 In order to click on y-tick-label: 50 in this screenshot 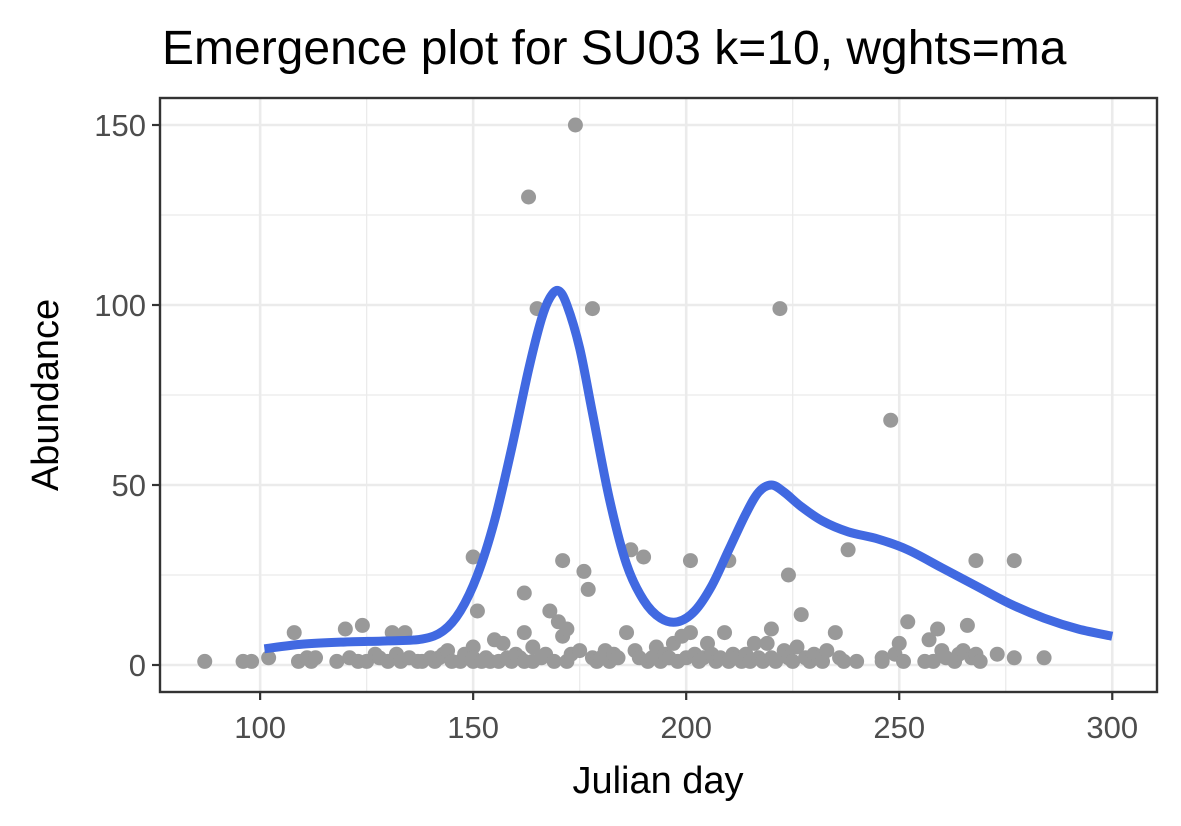, I will do `click(129, 485)`.